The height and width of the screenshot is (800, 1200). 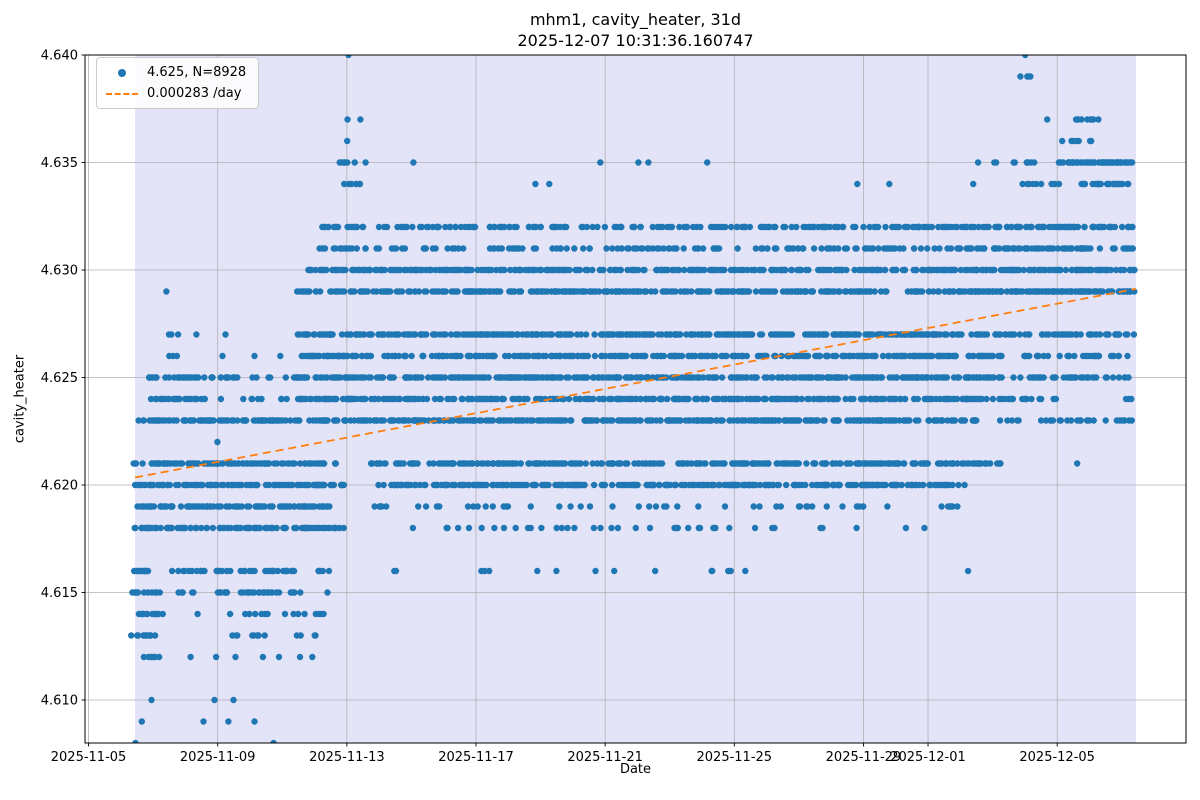 What do you see at coordinates (59, 378) in the screenshot?
I see `y-tick-label: 4.625` at bounding box center [59, 378].